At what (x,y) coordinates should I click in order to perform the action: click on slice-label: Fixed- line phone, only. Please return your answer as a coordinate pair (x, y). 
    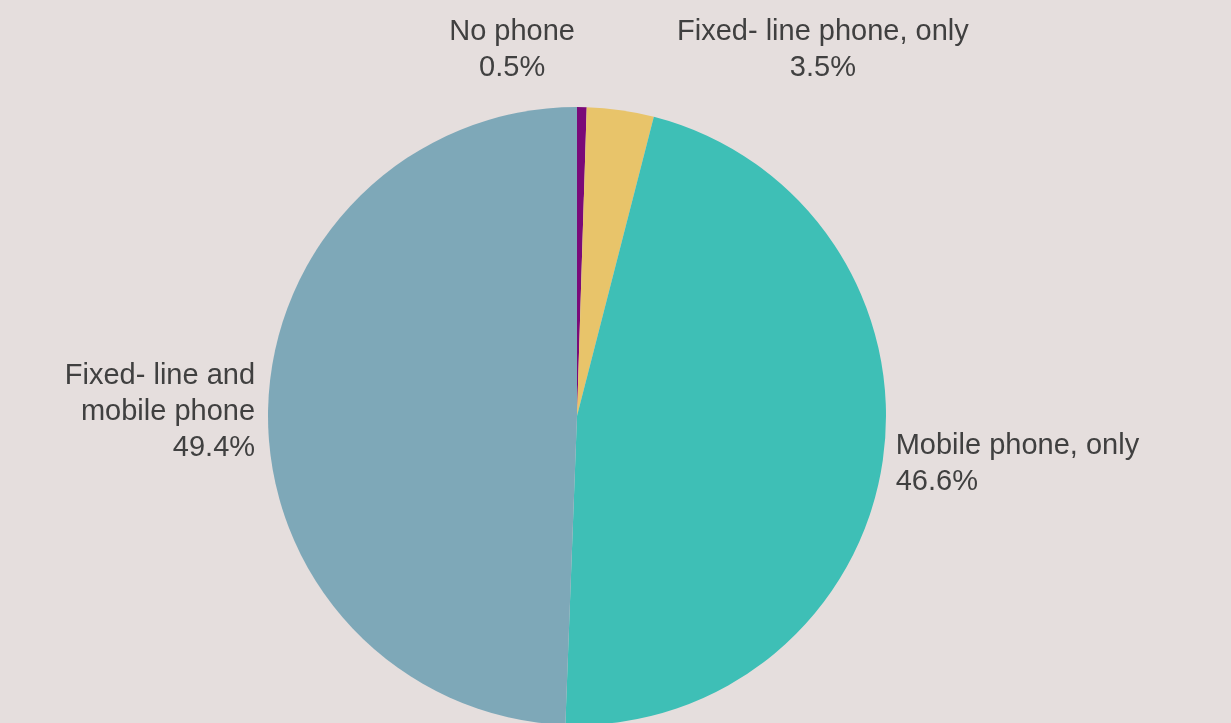
    Looking at the image, I should click on (823, 30).